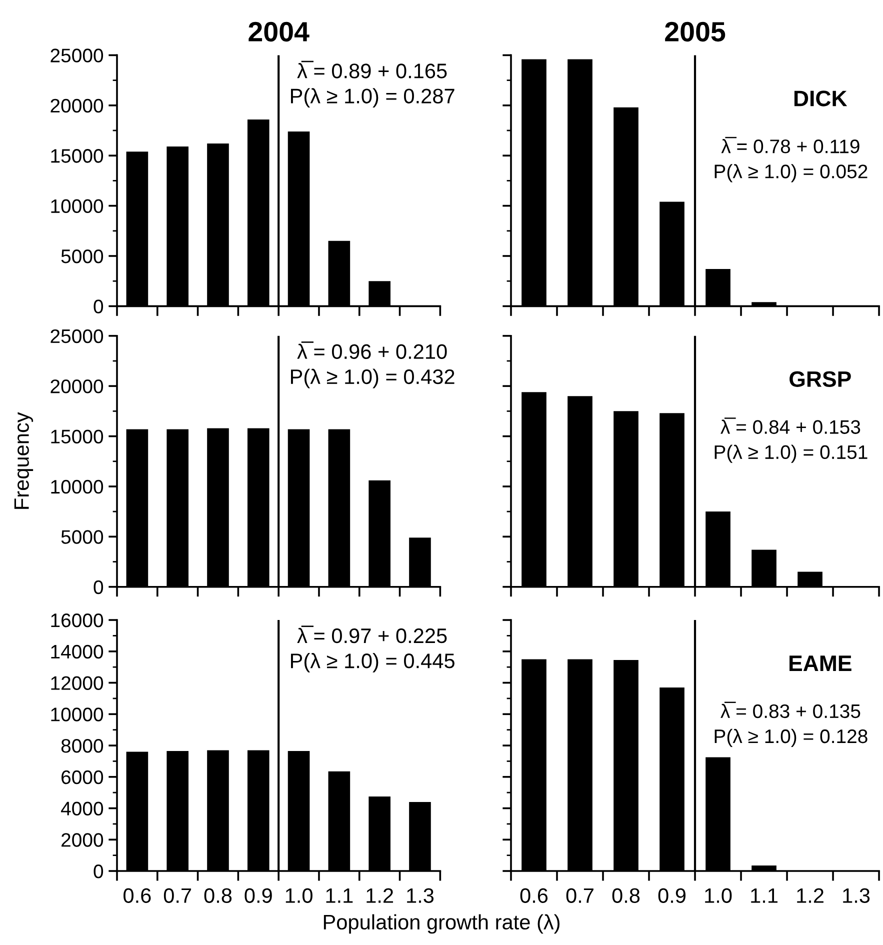 The width and height of the screenshot is (883, 945). Describe the element at coordinates (791, 453) in the screenshot. I see `annotation: P(λ ≥ 1.0) = 0.151` at that location.